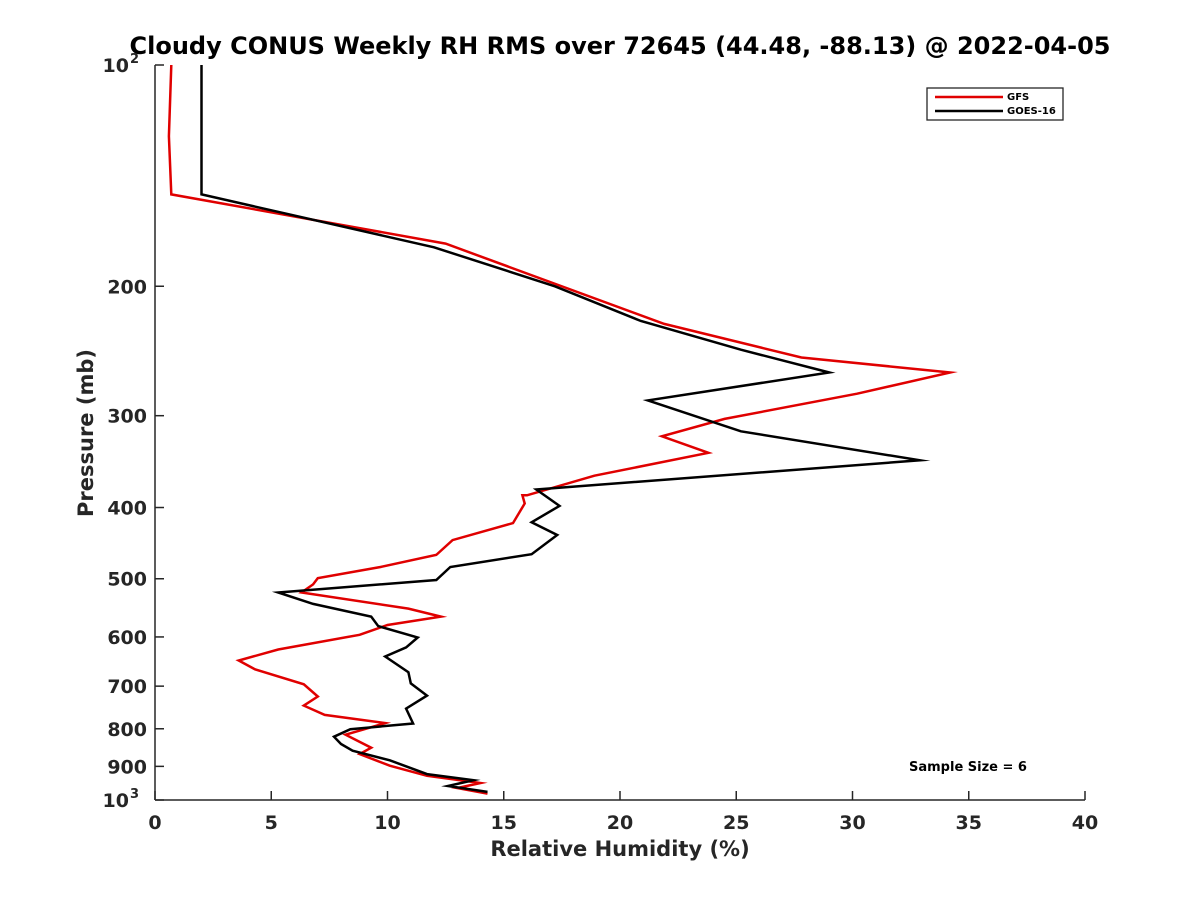  What do you see at coordinates (852, 823) in the screenshot?
I see `x-tick-label: 30` at bounding box center [852, 823].